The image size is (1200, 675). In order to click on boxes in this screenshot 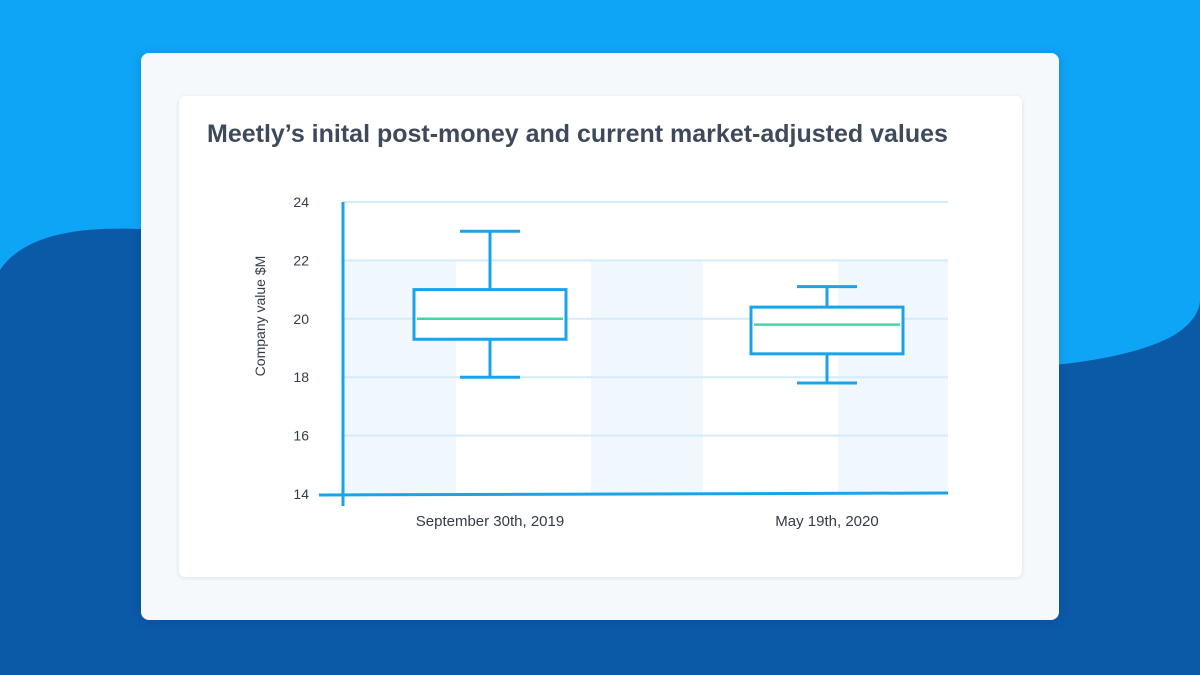, I will do `click(658, 307)`.